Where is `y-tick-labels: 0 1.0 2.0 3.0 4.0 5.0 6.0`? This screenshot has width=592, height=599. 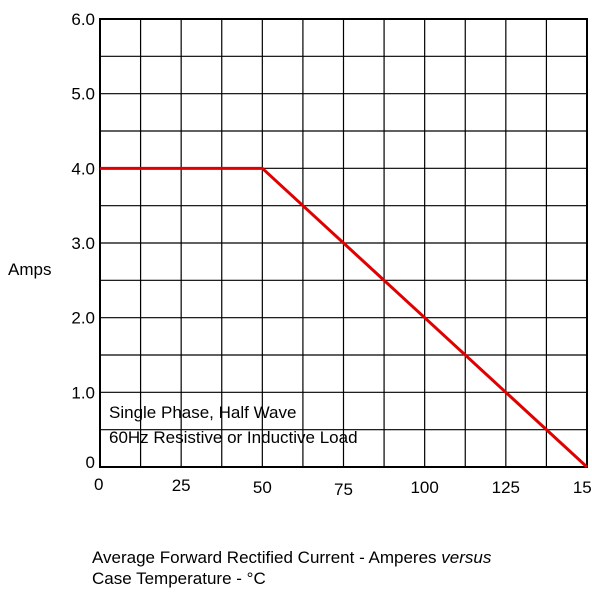
y-tick-labels: 0 1.0 2.0 3.0 4.0 5.0 6.0 is located at coordinates (83, 241).